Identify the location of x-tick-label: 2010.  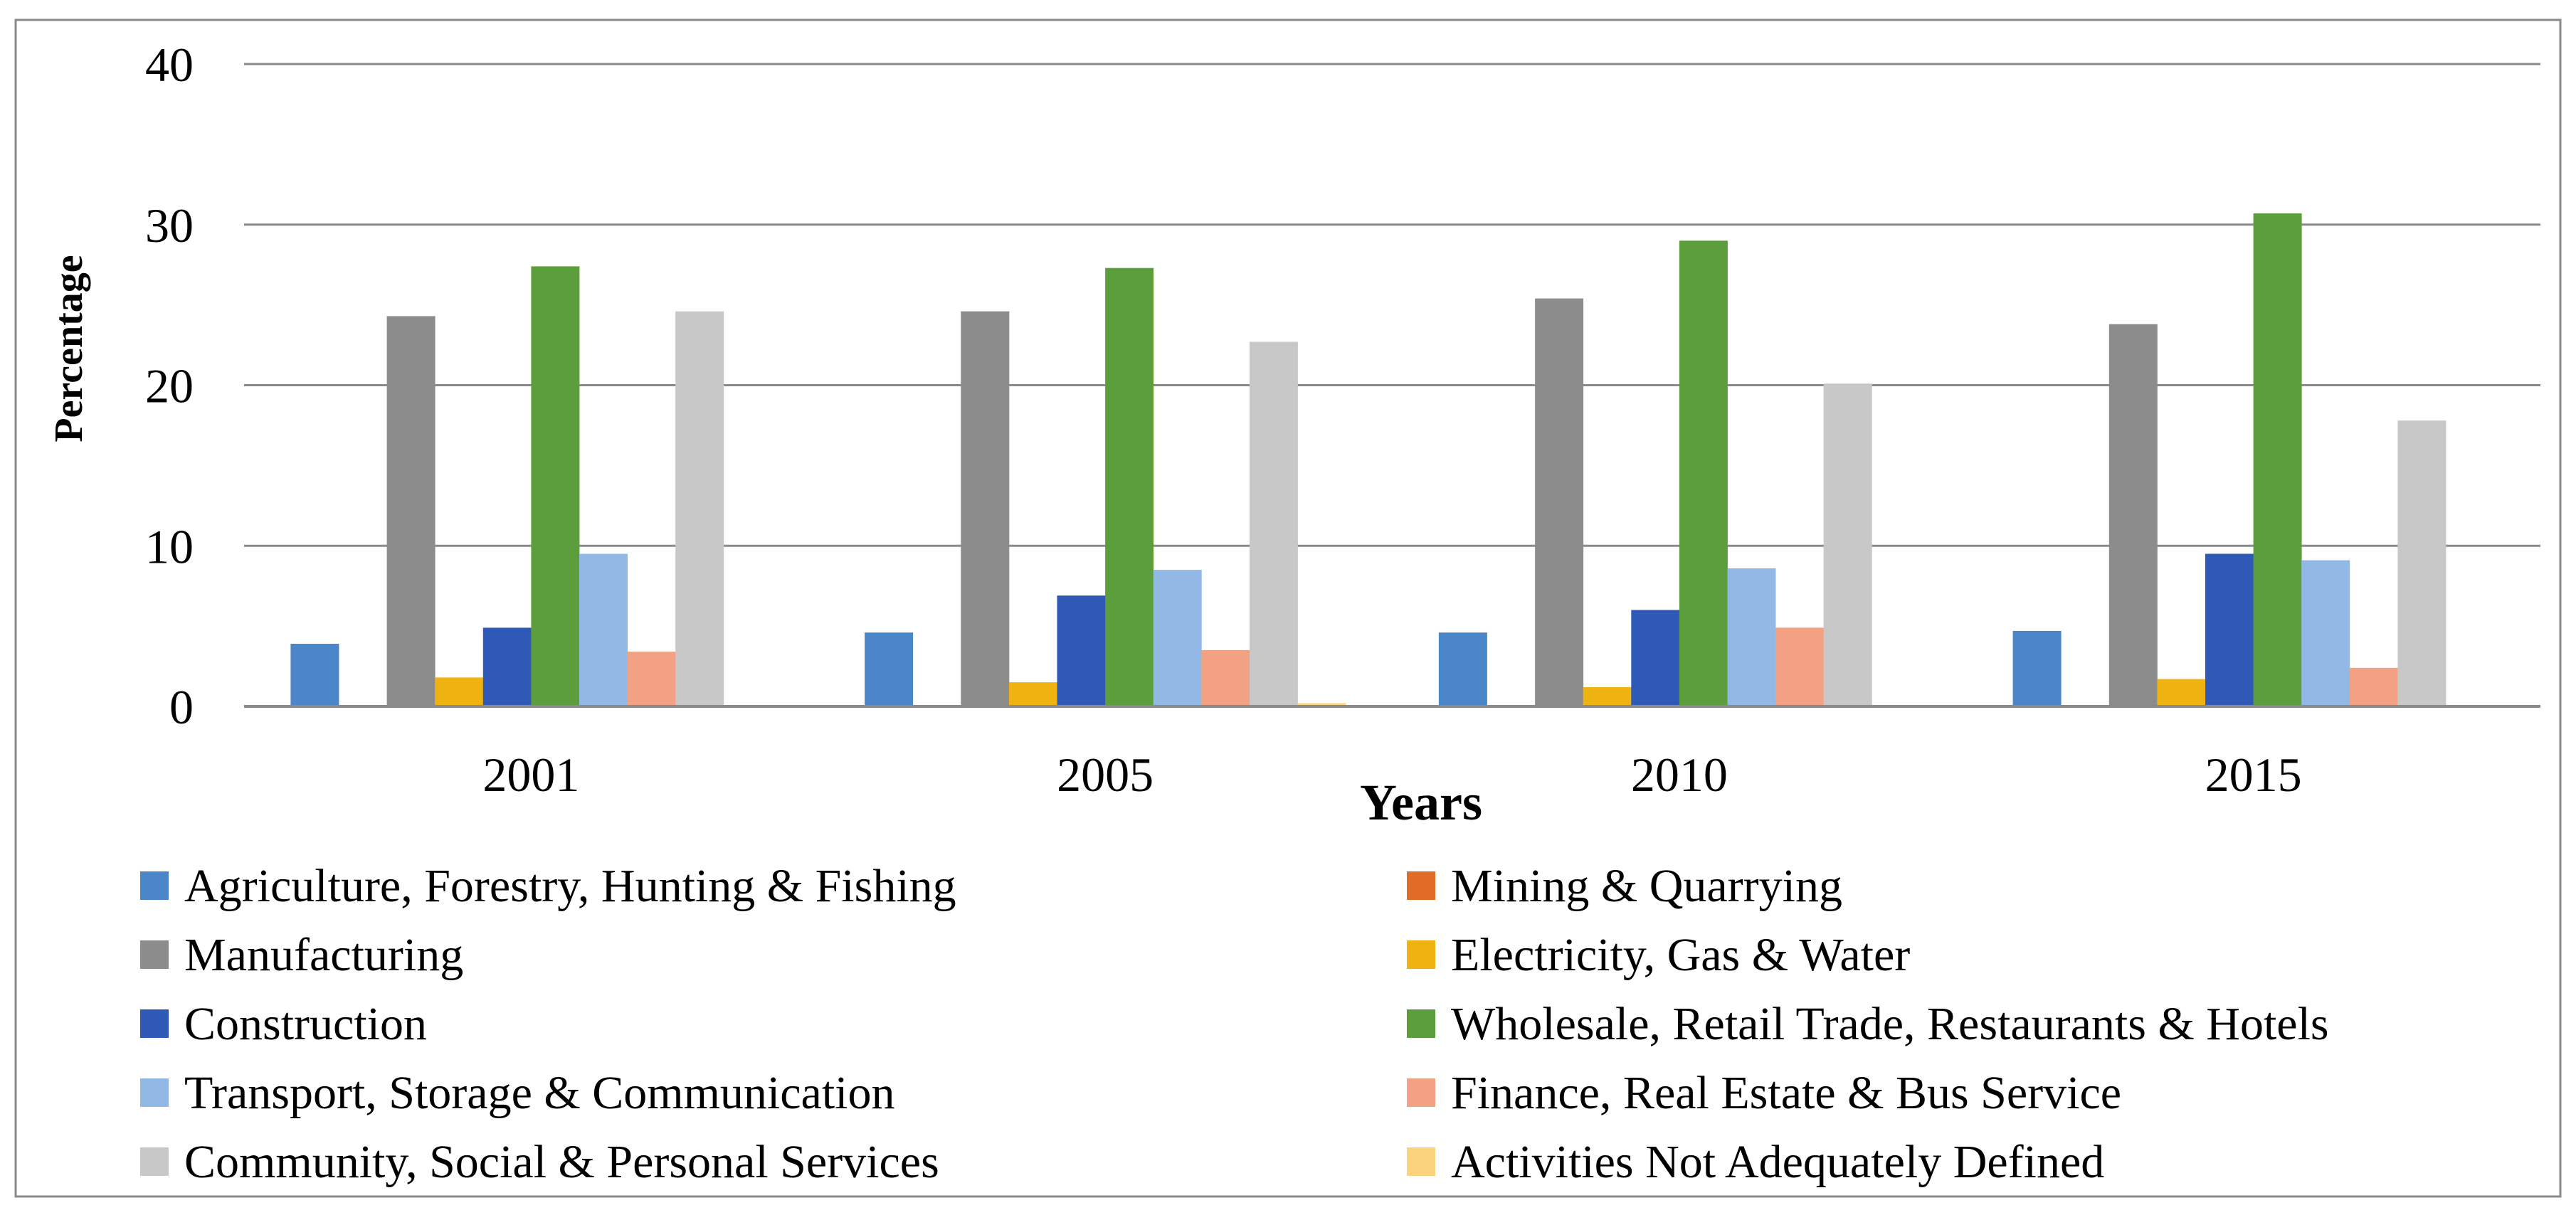
(1680, 775).